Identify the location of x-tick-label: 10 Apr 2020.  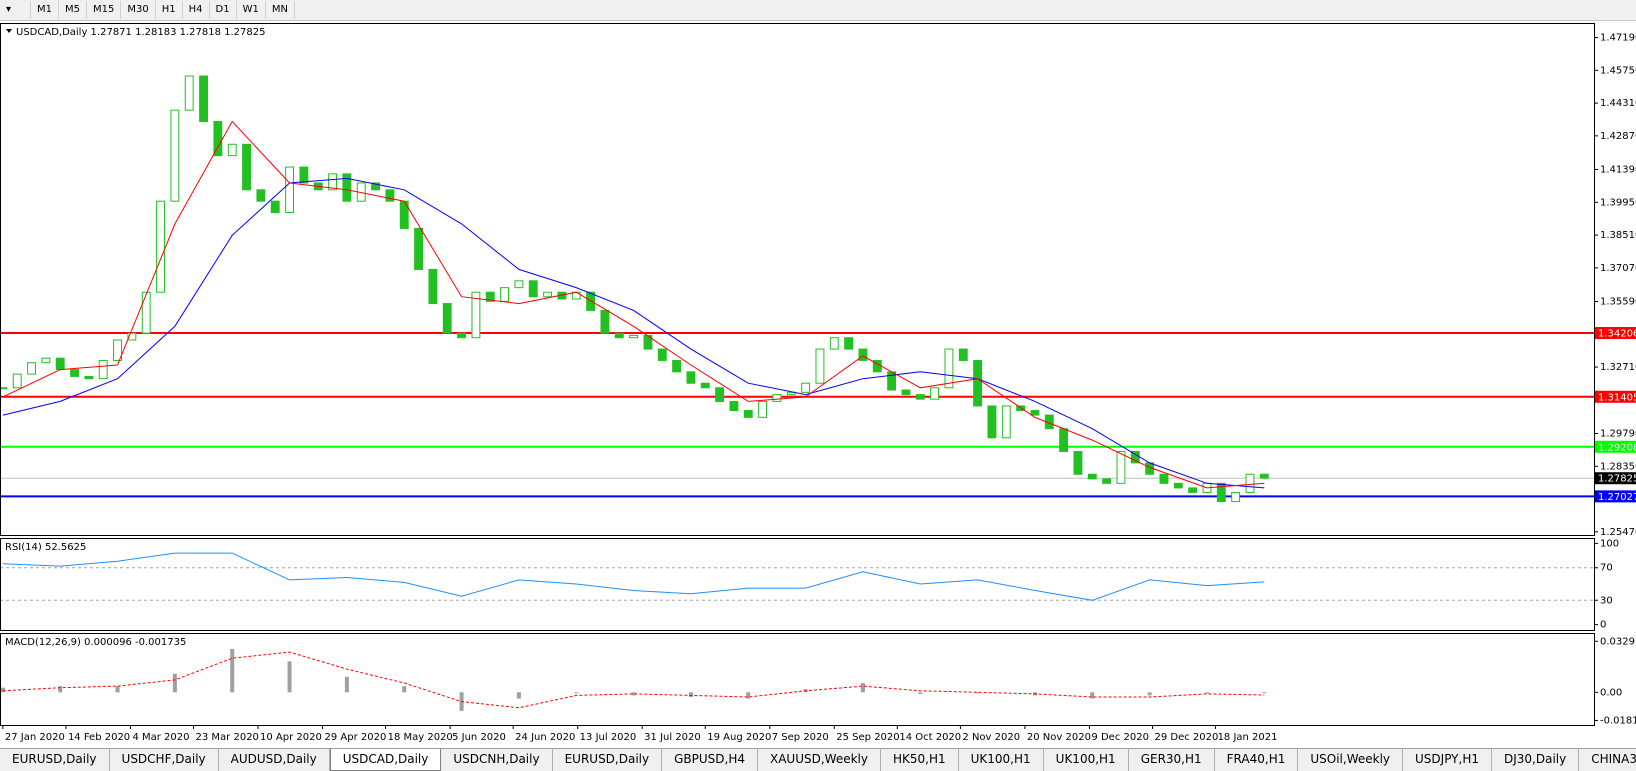
(291, 737).